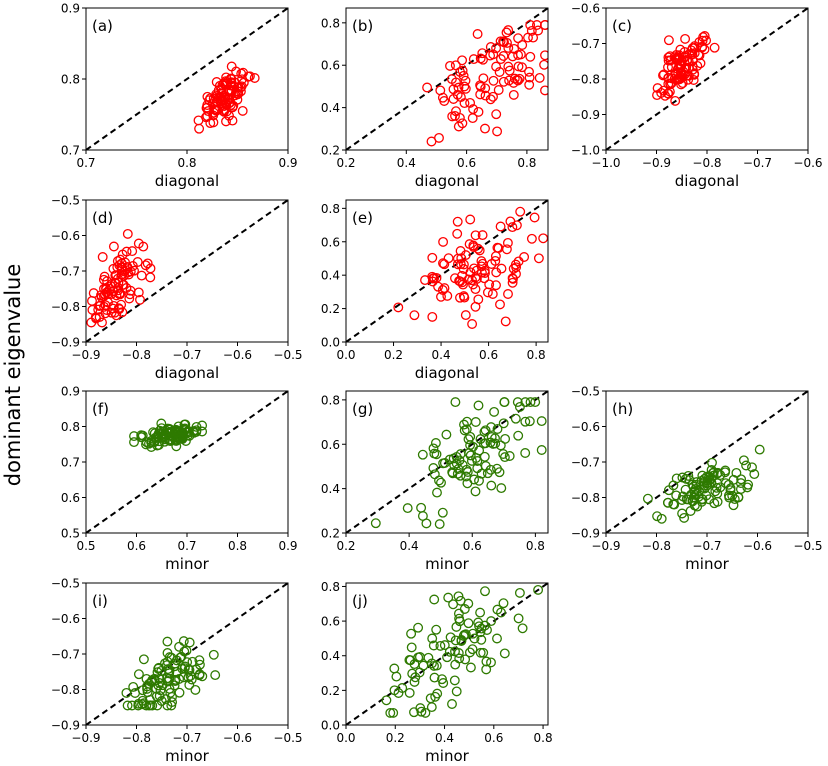 The width and height of the screenshot is (828, 766). I want to click on y-tick-label: 0.5, so click(70, 534).